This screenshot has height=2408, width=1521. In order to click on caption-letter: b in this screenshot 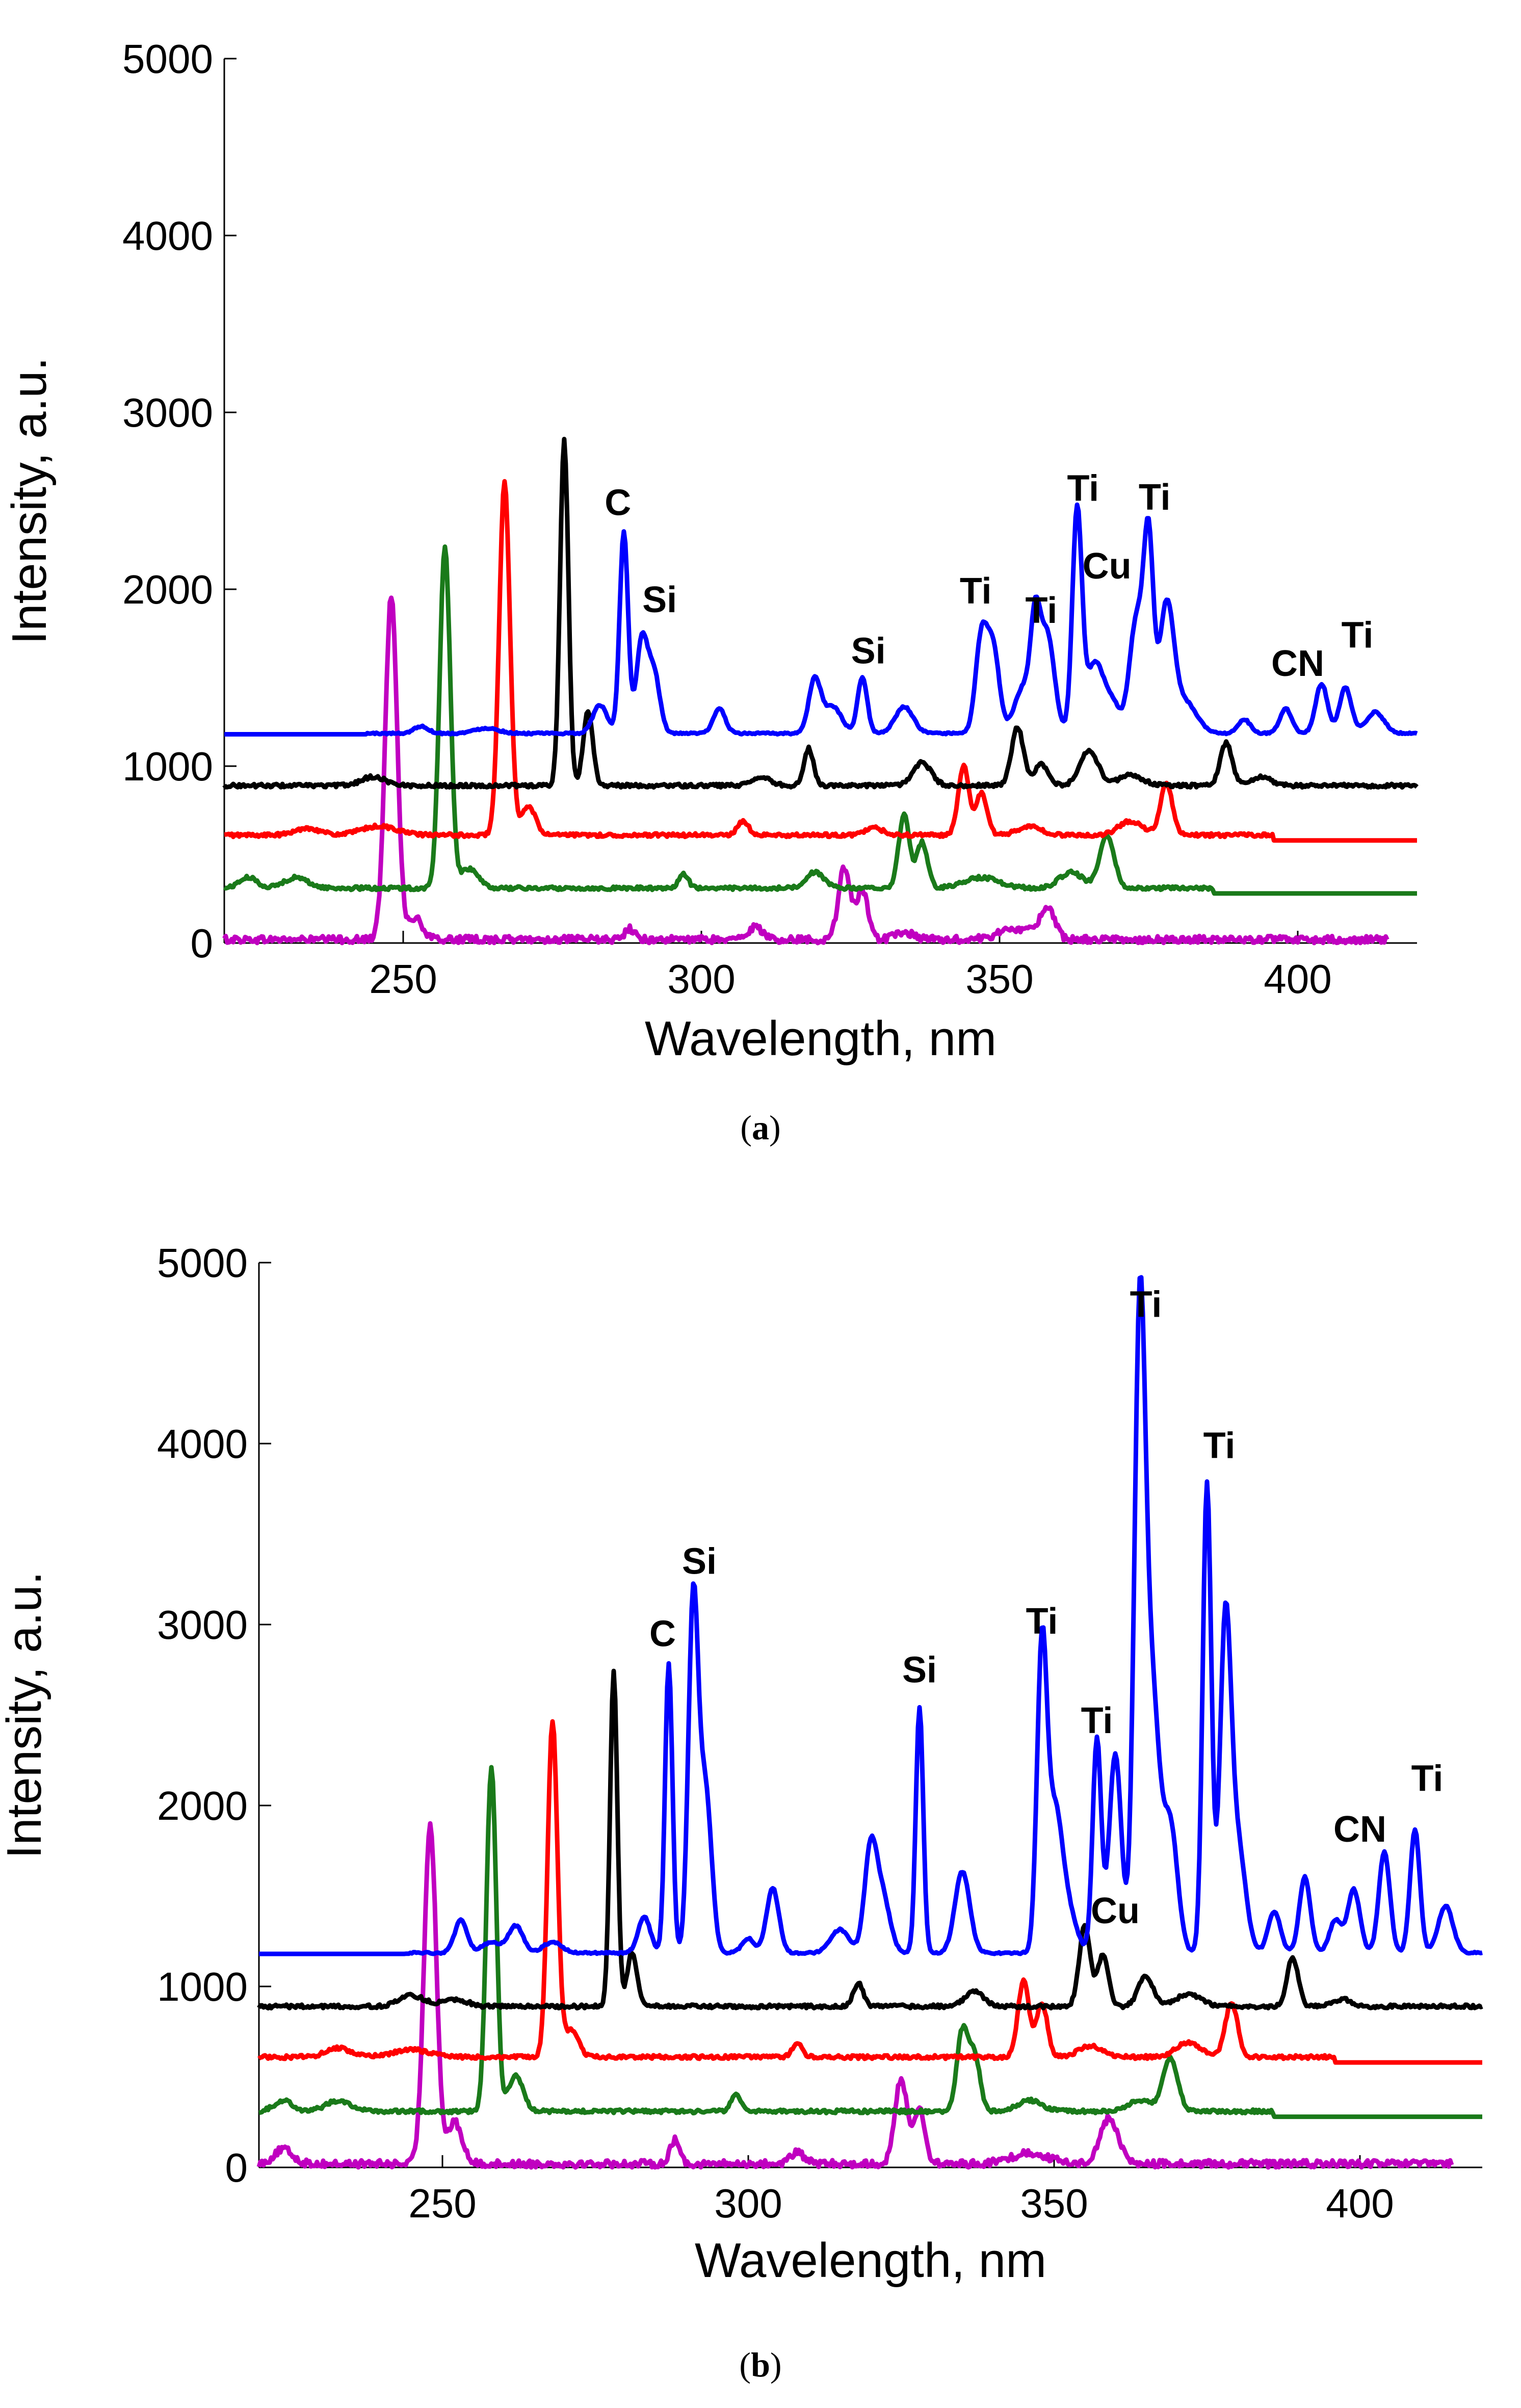, I will do `click(760, 2364)`.